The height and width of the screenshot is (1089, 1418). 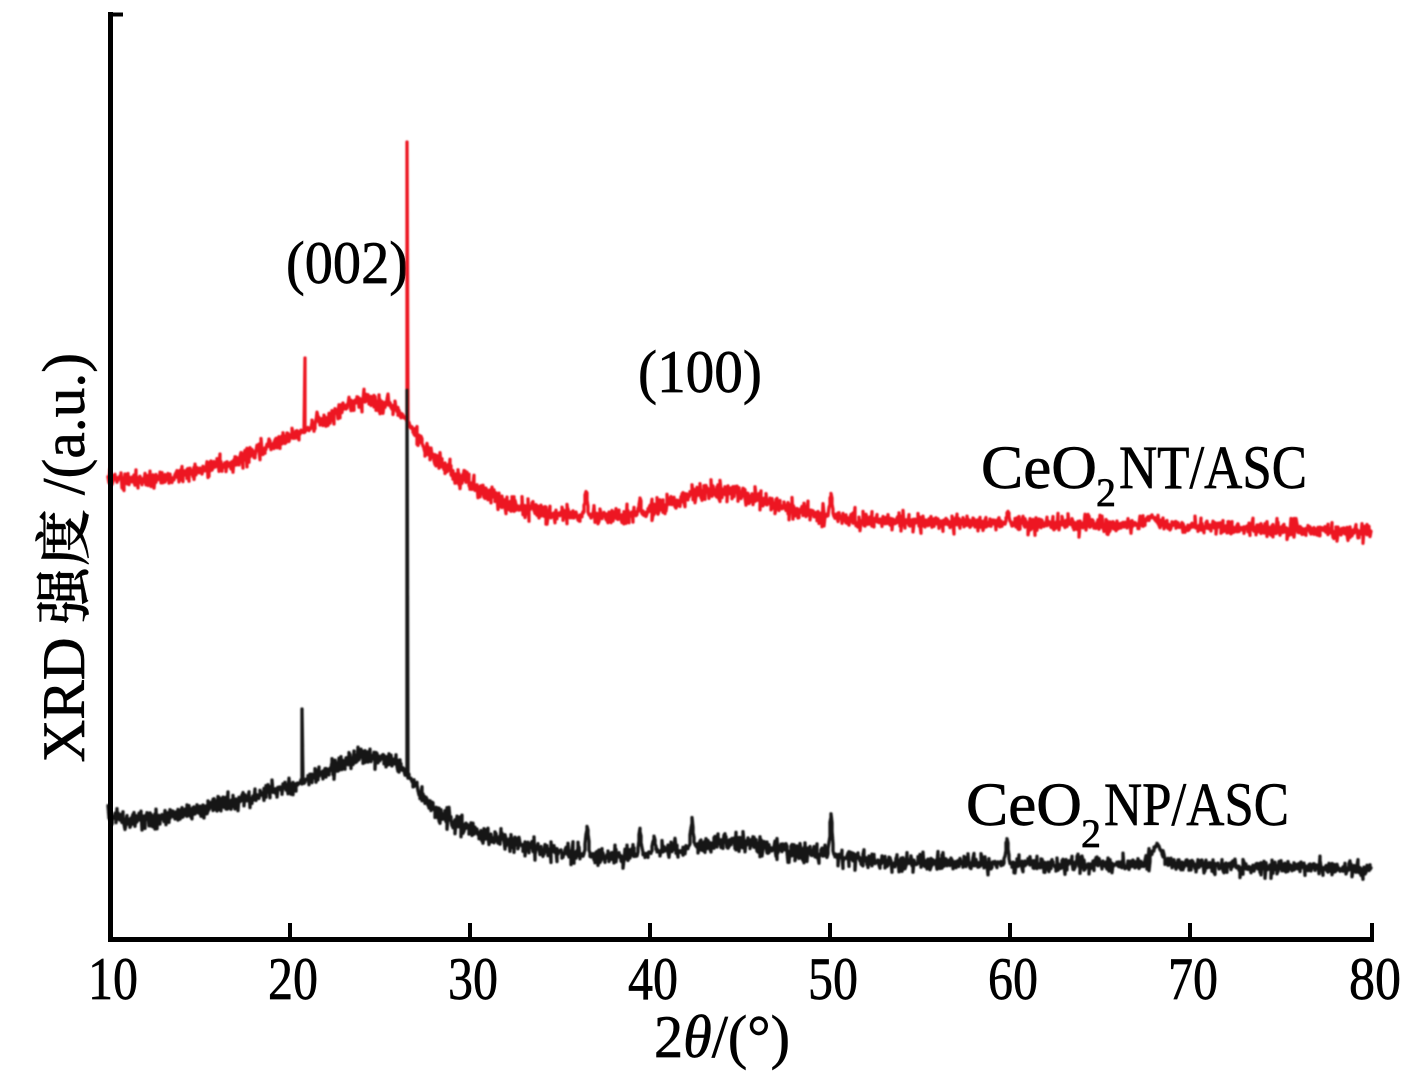 What do you see at coordinates (722, 1037) in the screenshot?
I see `svg-text: 2θ/(°)` at bounding box center [722, 1037].